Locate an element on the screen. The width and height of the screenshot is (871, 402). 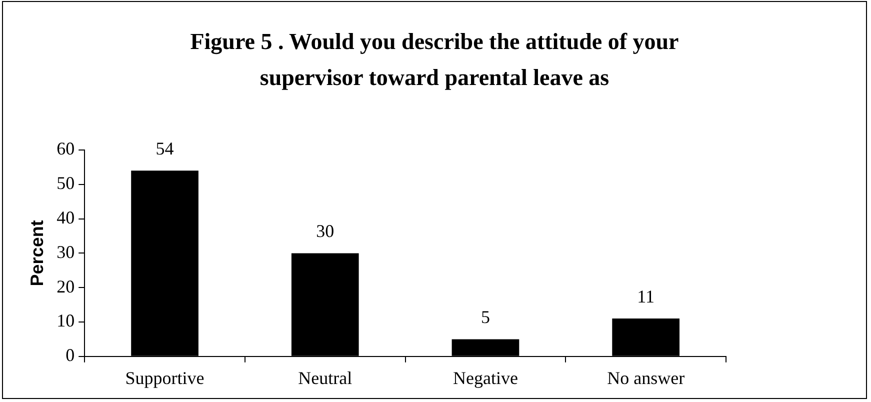
data-label: 11 is located at coordinates (645, 296).